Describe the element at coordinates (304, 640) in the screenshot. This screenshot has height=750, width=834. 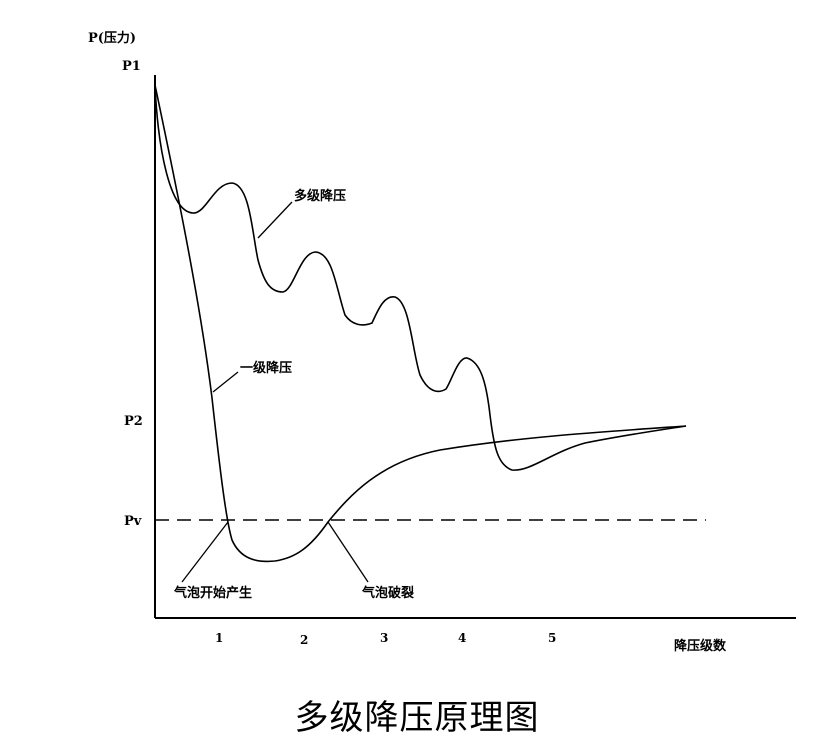
I see `x-tick-2: 2` at that location.